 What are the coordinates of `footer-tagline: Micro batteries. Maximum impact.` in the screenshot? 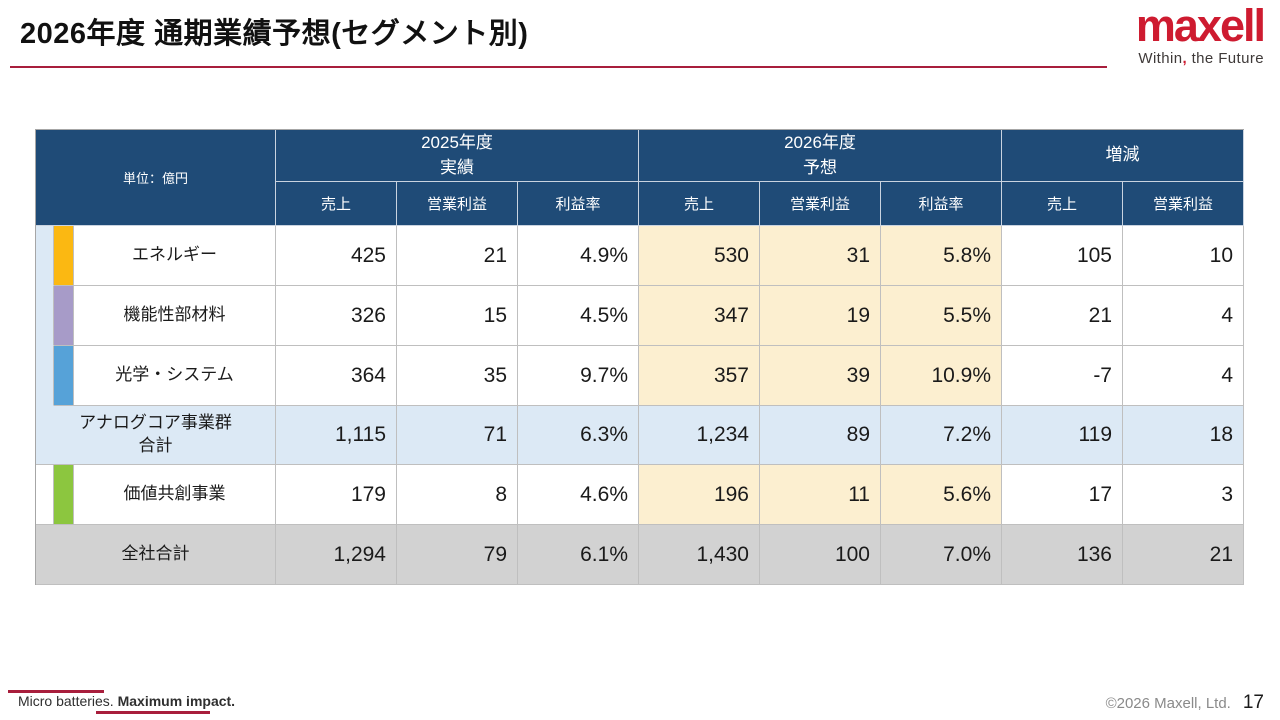 It's located at (126, 701).